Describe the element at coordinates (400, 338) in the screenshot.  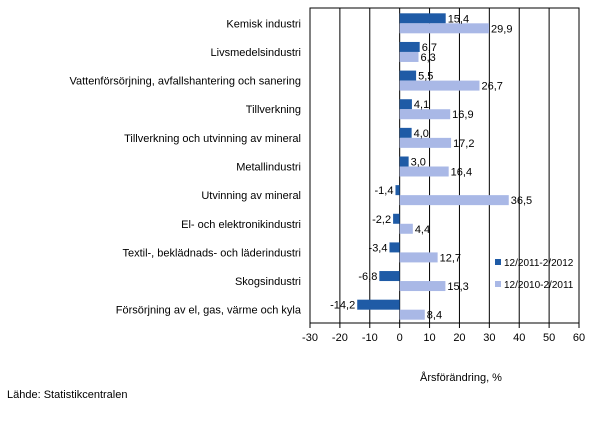
I see `x-tick-label: 0` at that location.